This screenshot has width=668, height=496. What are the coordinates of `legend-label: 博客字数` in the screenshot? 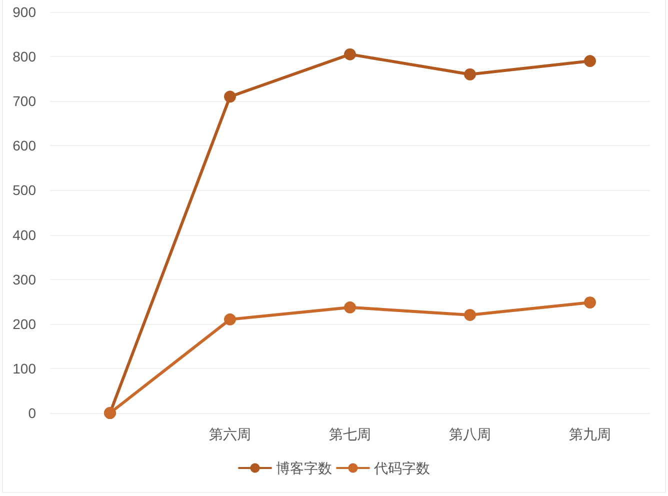 It's located at (304, 468).